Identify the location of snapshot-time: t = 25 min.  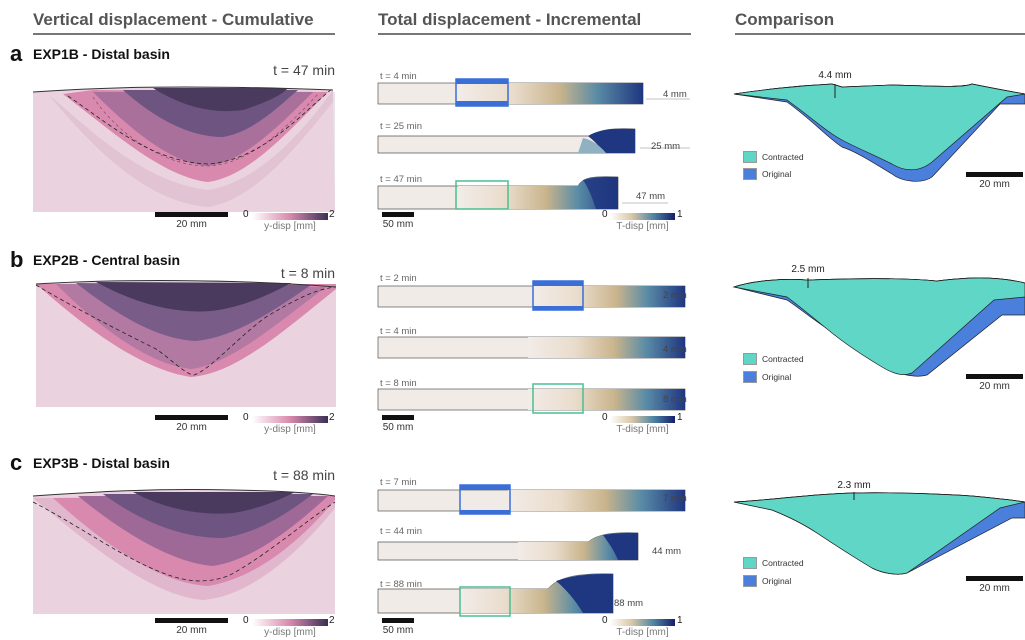
(401, 126).